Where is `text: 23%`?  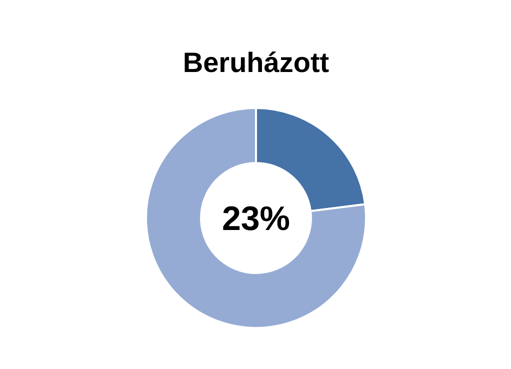 text: 23% is located at coordinates (256, 219).